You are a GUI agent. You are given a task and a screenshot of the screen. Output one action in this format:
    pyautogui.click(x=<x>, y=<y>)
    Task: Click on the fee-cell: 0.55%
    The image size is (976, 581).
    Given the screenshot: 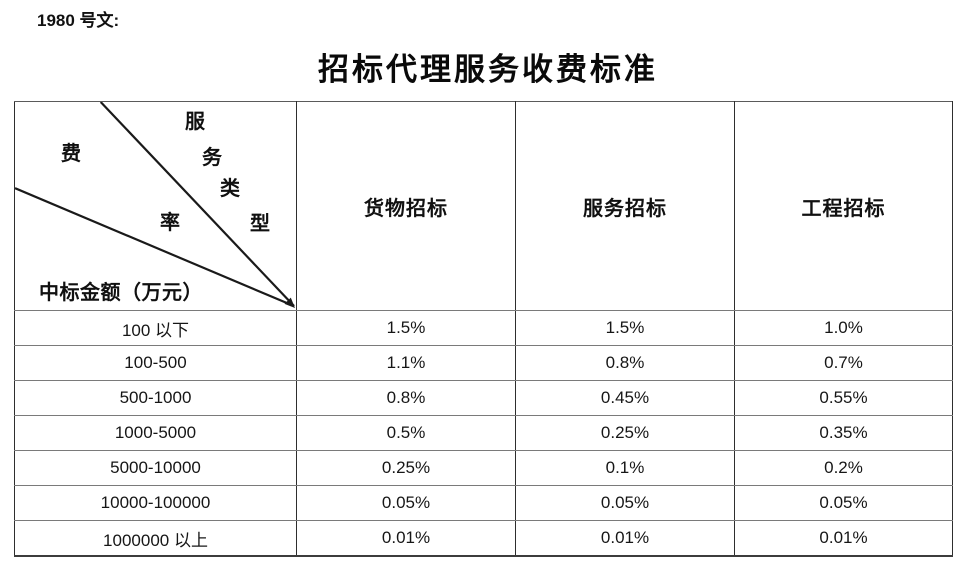 What is the action you would take?
    pyautogui.click(x=843, y=398)
    